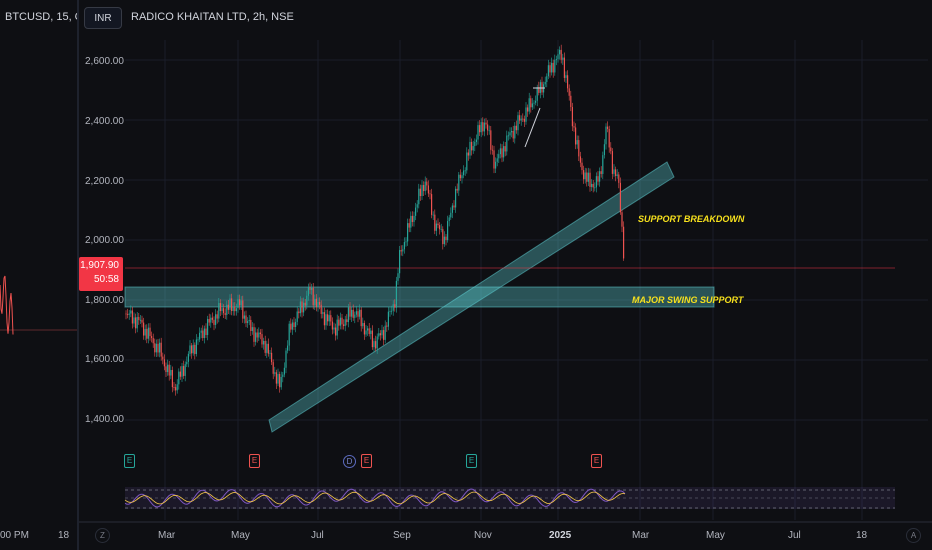 This screenshot has width=932, height=550. Describe the element at coordinates (104, 300) in the screenshot. I see `price-tick: 1,800.00` at that location.